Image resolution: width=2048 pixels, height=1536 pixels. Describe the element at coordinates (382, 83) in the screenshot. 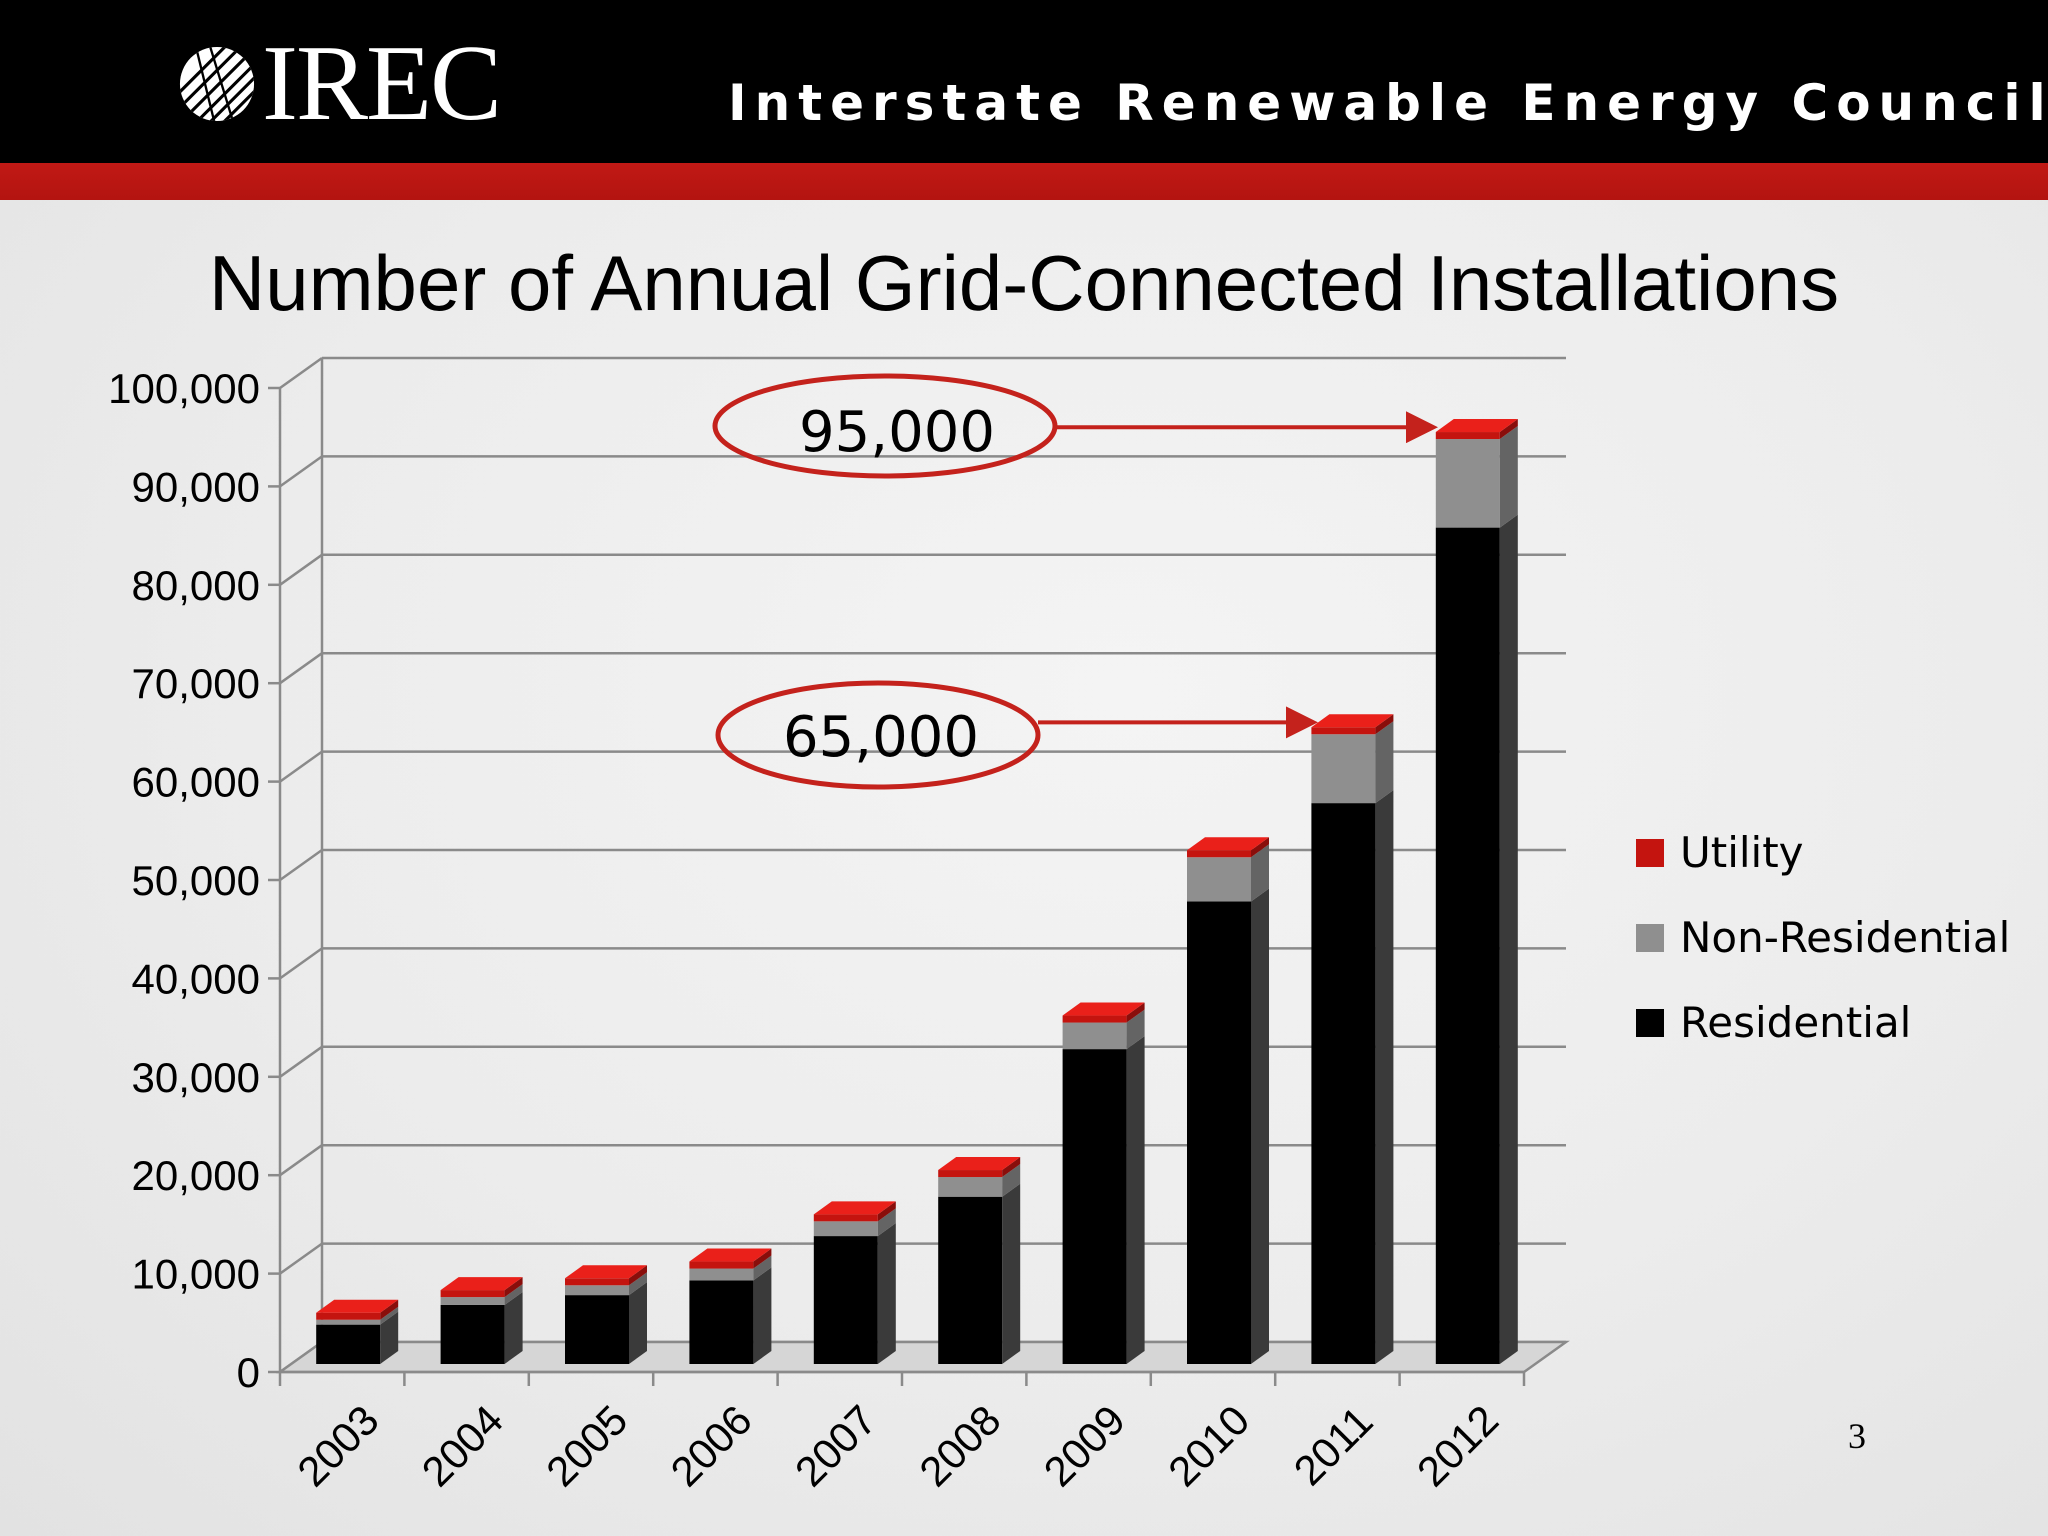

I see `logo-text: IREC` at that location.